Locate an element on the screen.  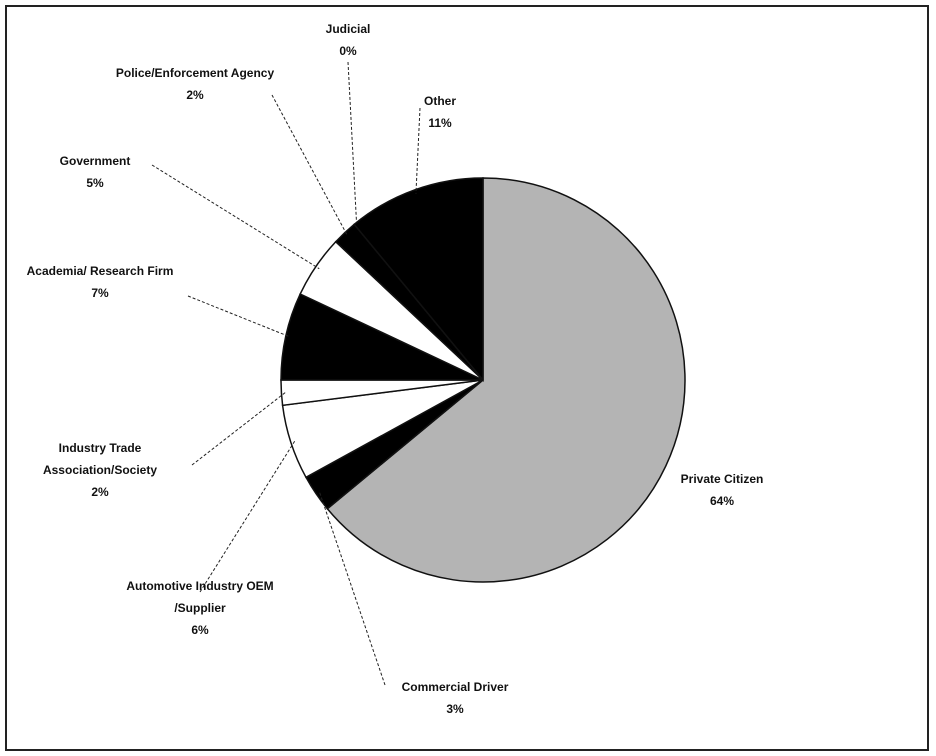
category-name: Industry Trade Association/Society is located at coordinates (100, 459).